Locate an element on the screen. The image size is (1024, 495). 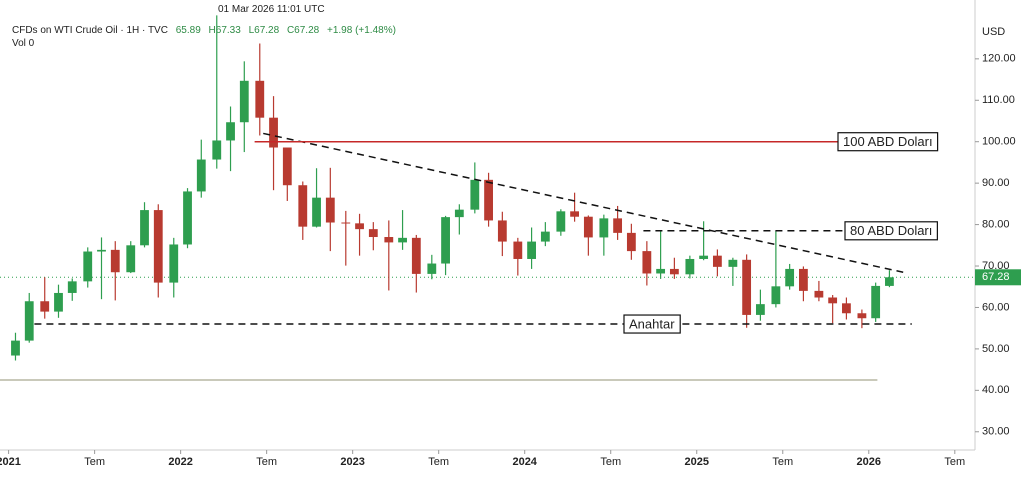
level-label-text: 80 ABD Doları is located at coordinates (891, 230).